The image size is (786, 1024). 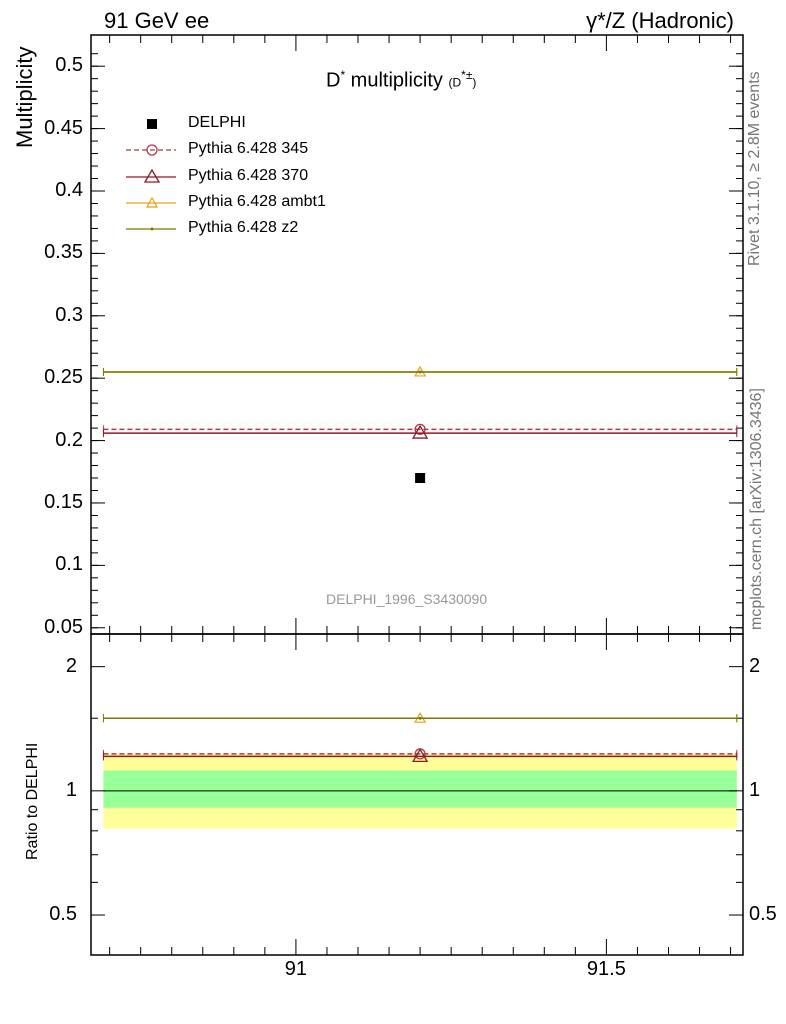 I want to click on title-paren: (D, so click(x=455, y=82).